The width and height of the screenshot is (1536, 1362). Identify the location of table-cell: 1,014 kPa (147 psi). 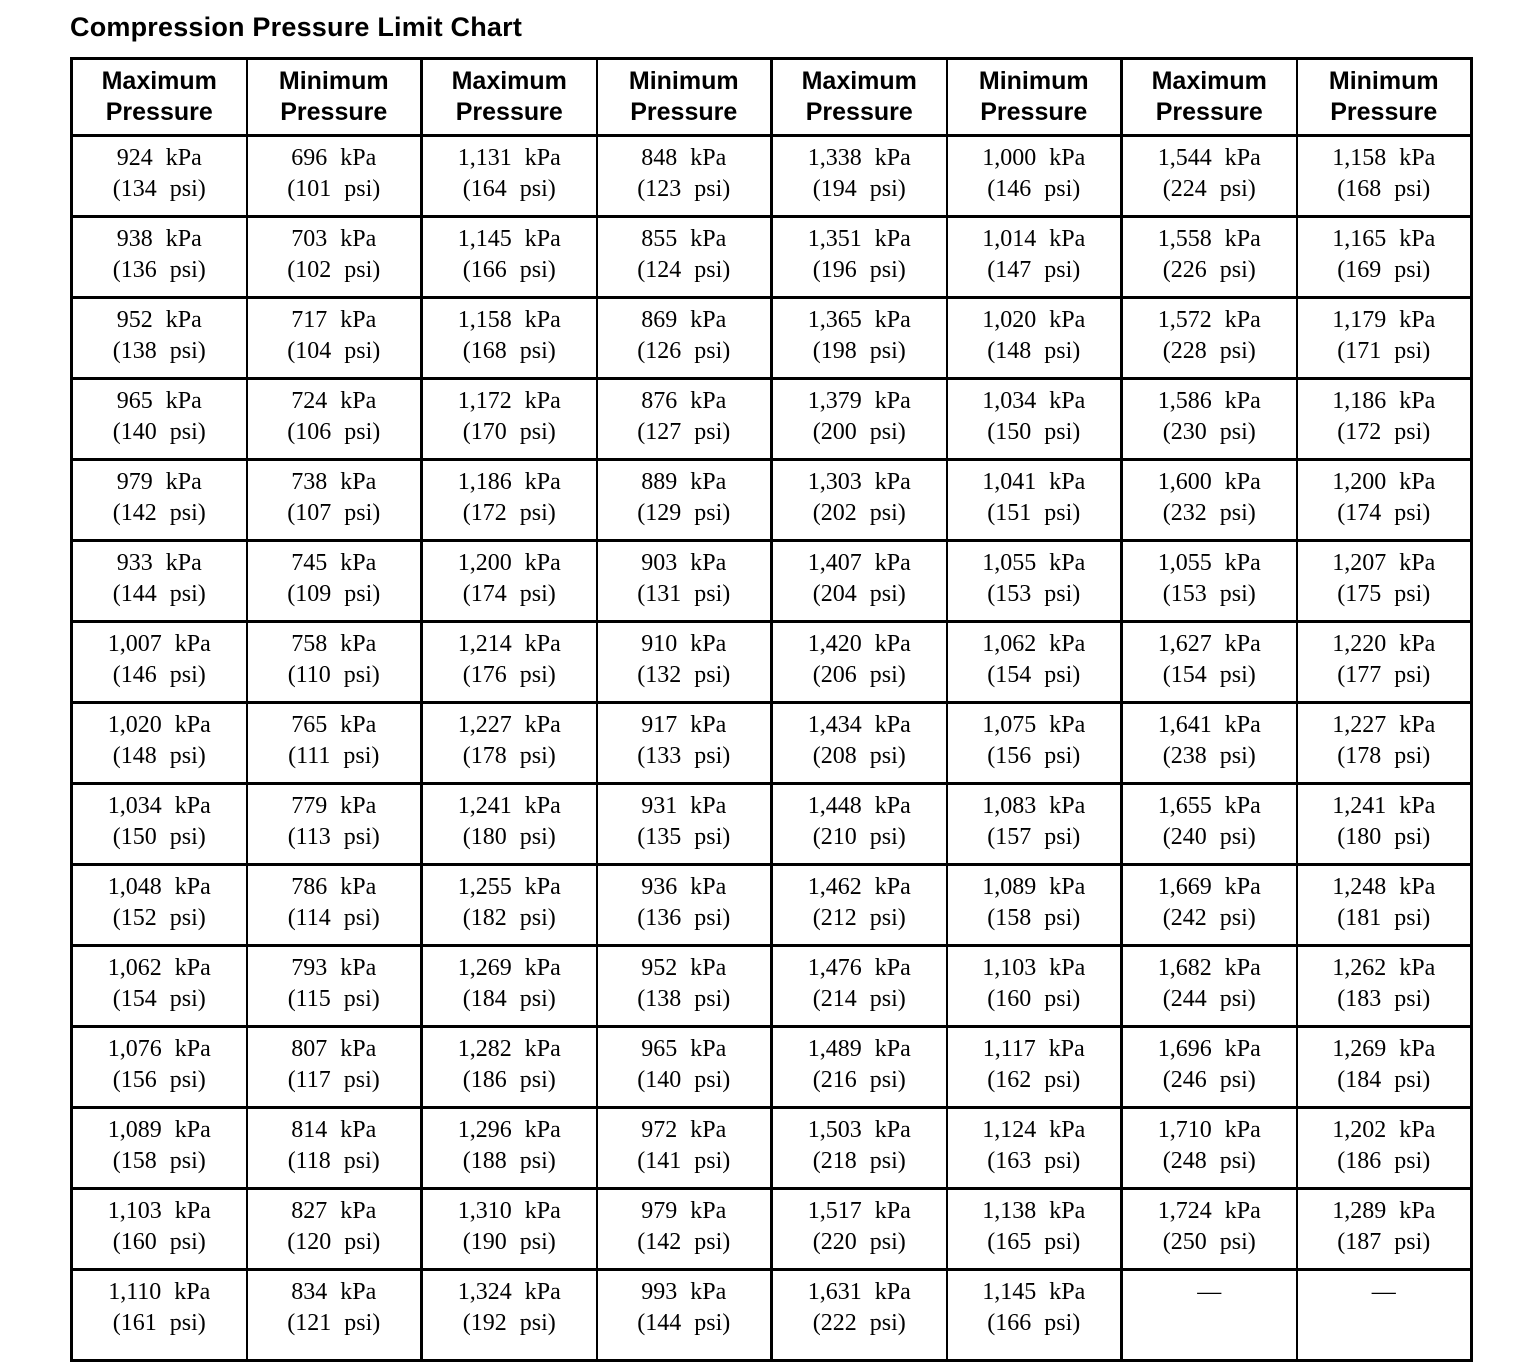
(1034, 257).